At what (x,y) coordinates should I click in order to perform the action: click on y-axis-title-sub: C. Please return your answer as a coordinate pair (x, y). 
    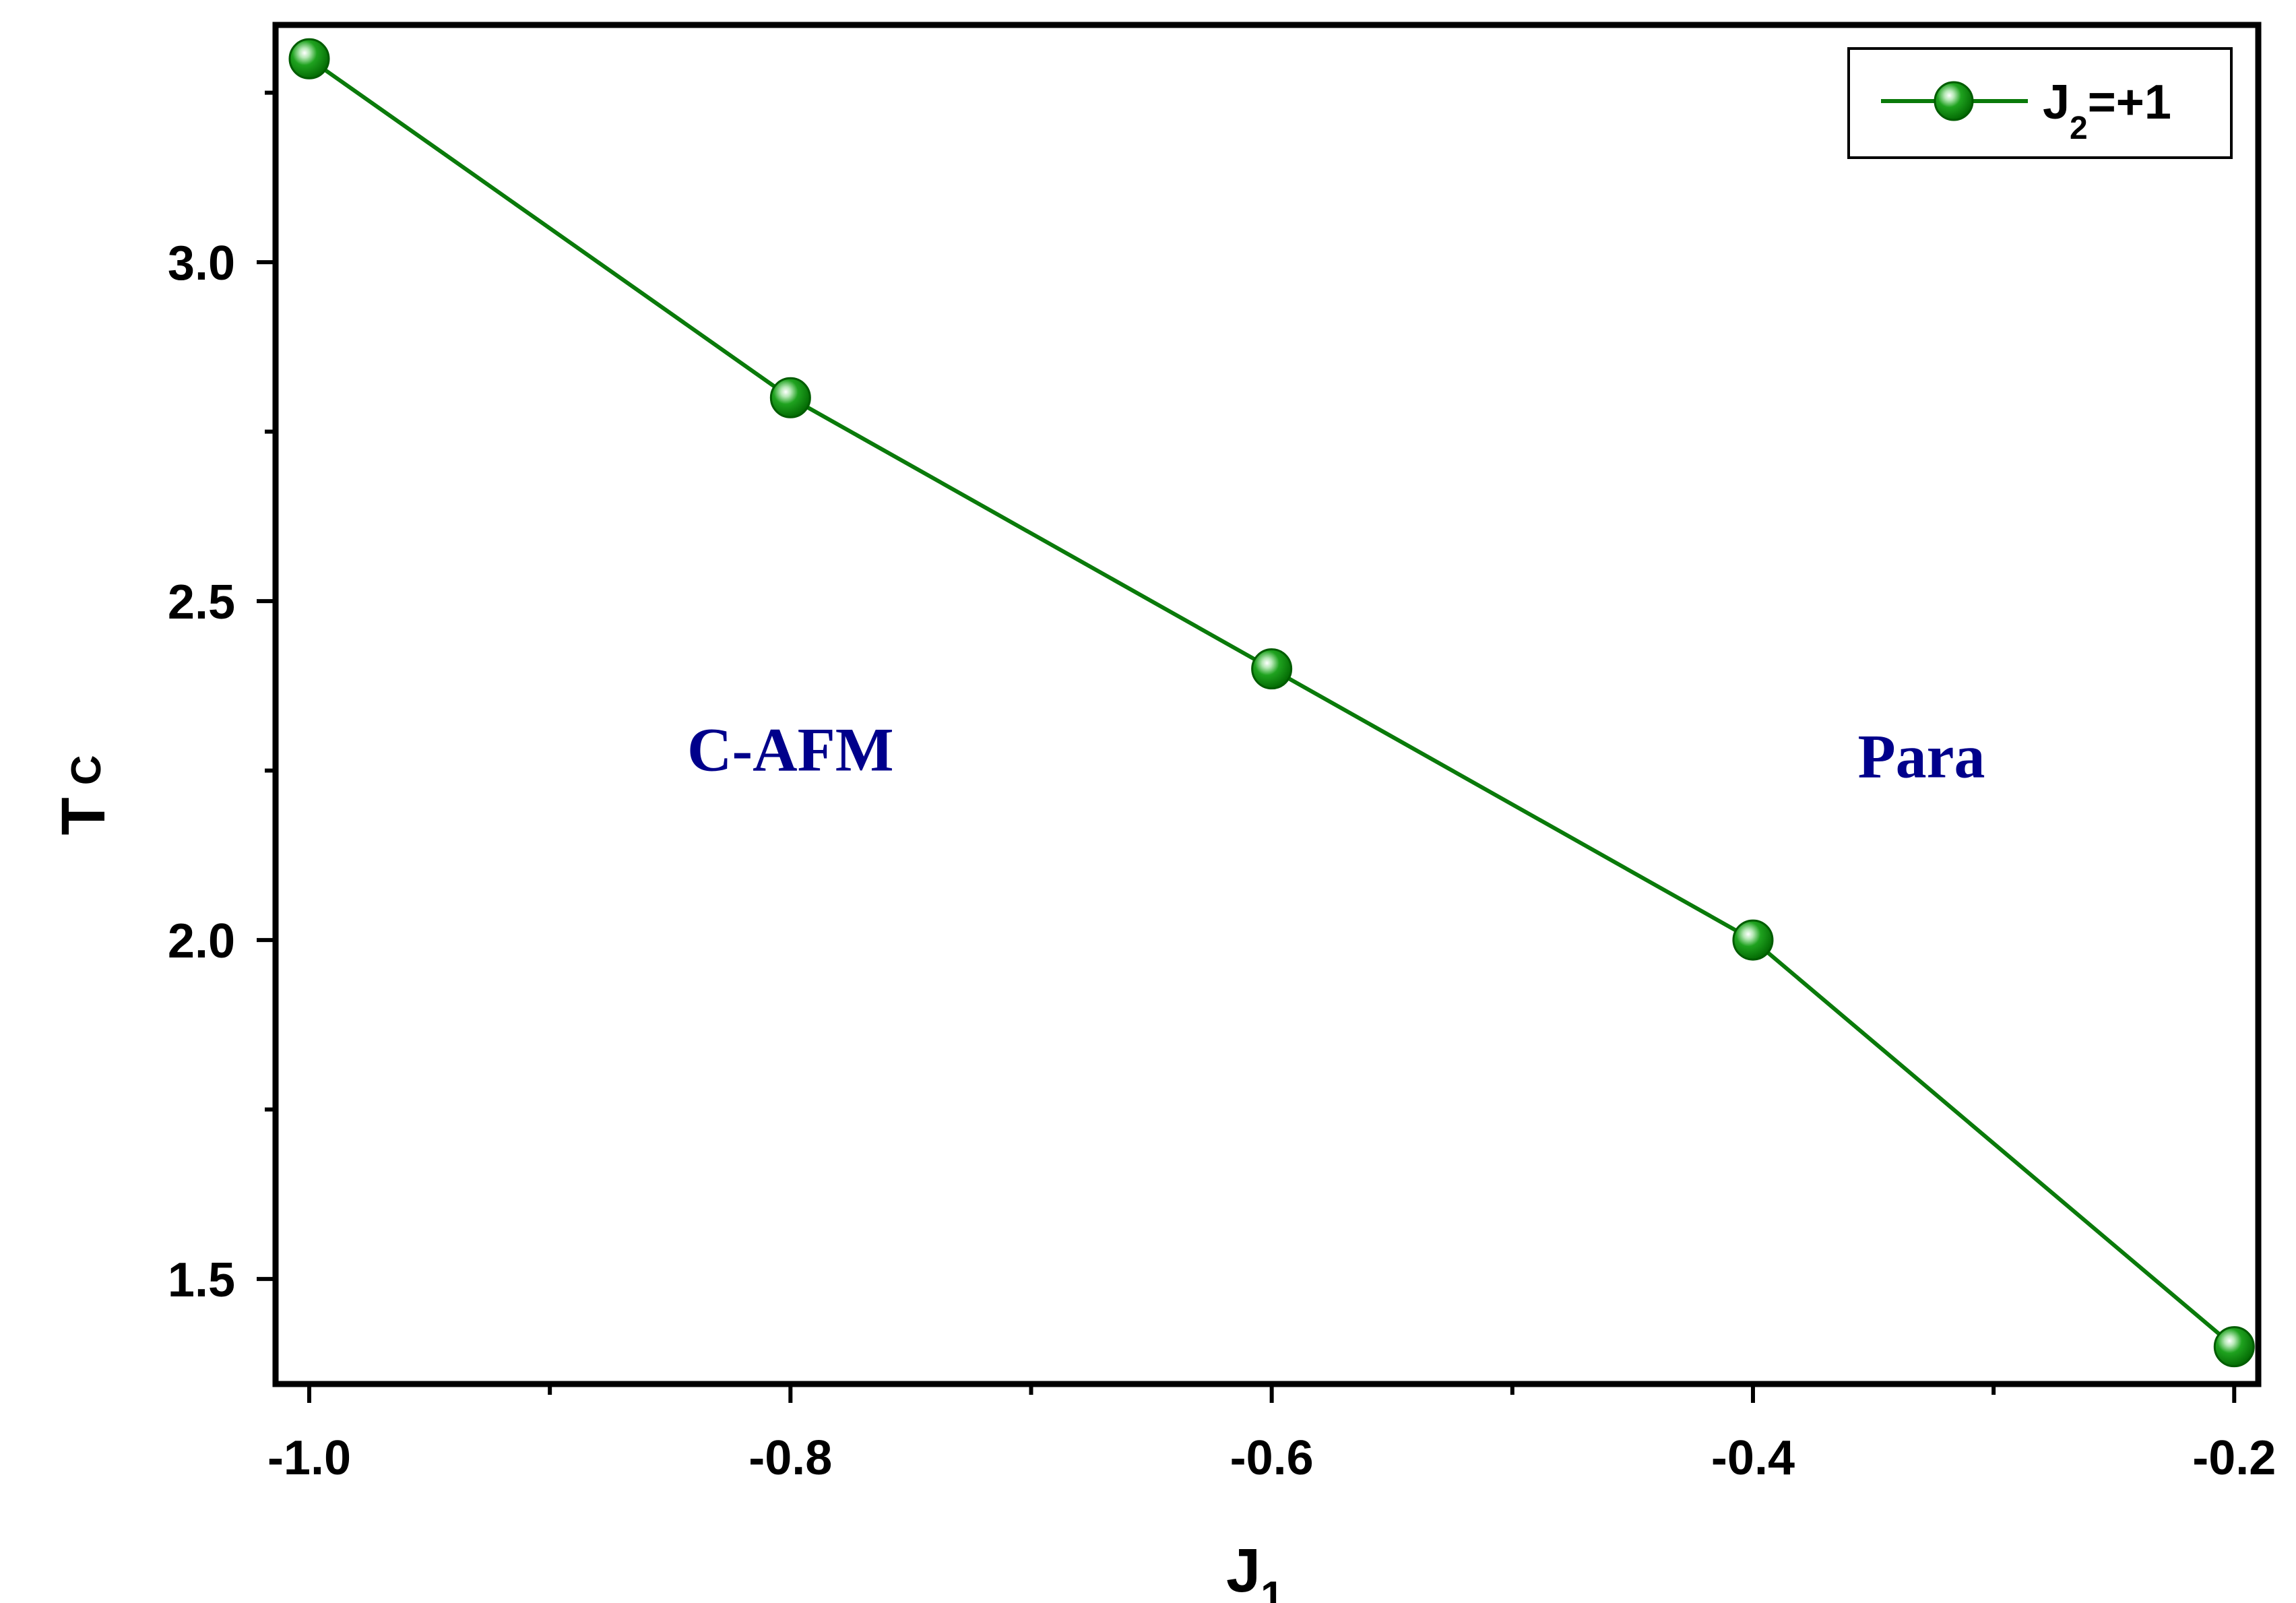
    Looking at the image, I should click on (86, 770).